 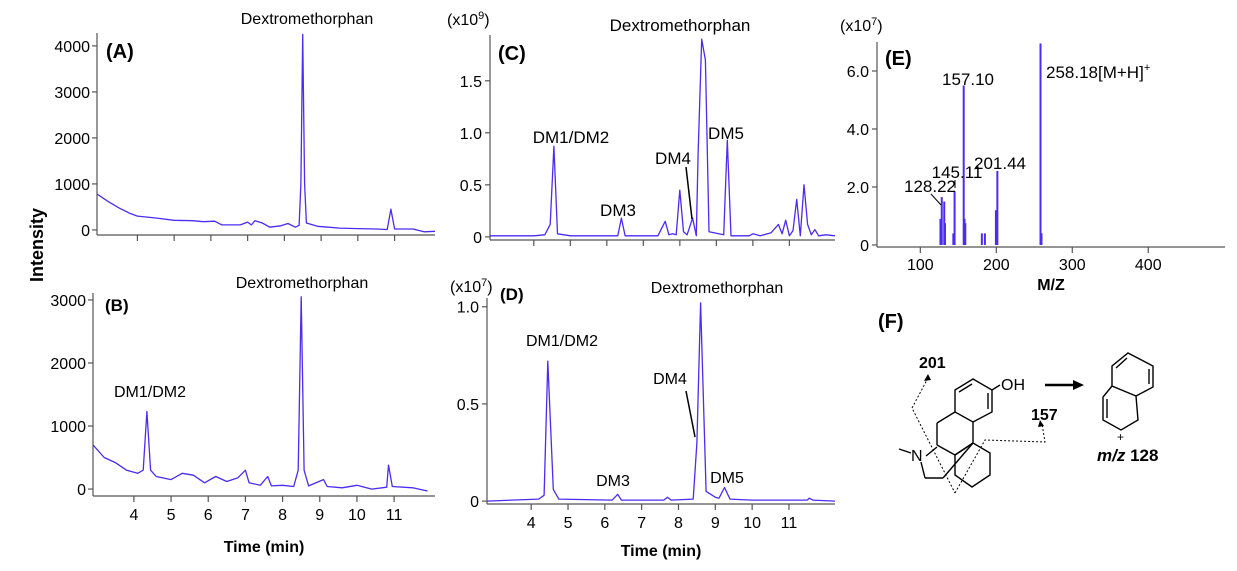 I want to click on panel-e-y-tick-label: 6.0, so click(x=858, y=72).